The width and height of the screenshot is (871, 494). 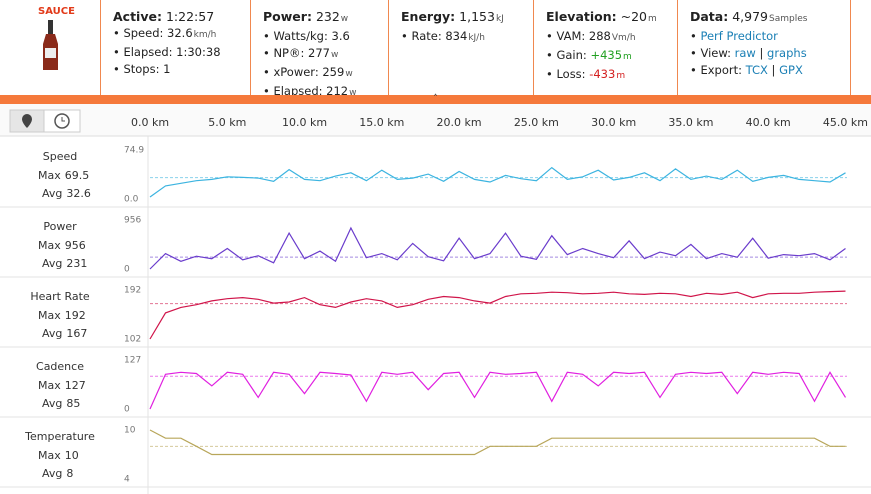 What do you see at coordinates (634, 16) in the screenshot?
I see `stat-value: ~20` at bounding box center [634, 16].